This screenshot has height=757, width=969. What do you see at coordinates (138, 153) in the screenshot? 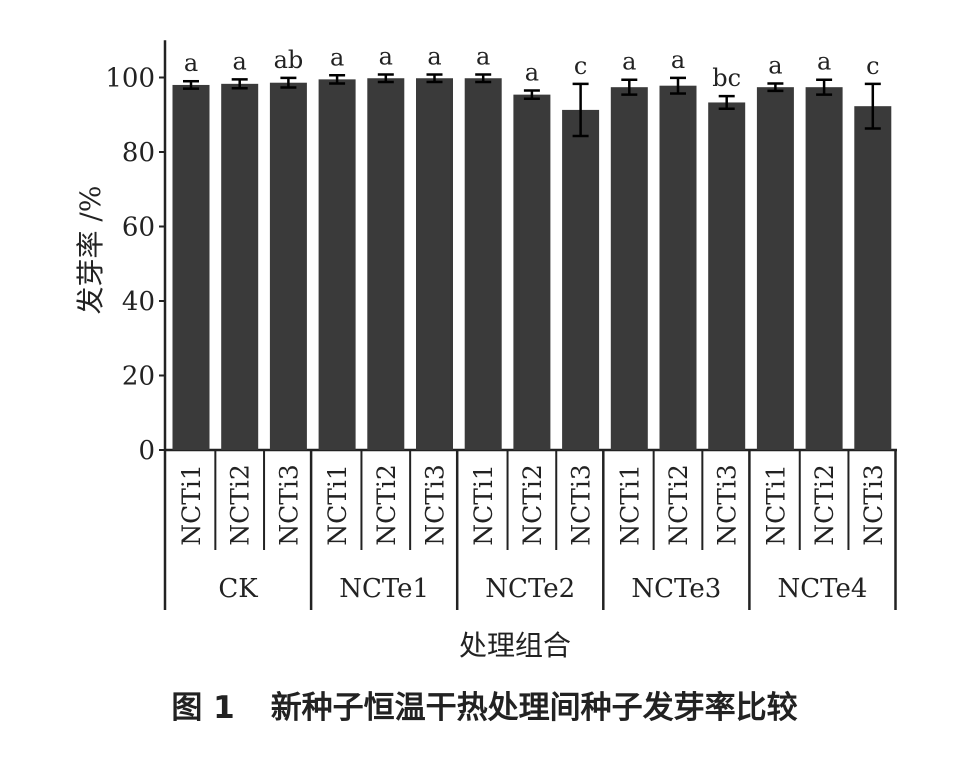
I see `y-tick-label: 80` at bounding box center [138, 153].